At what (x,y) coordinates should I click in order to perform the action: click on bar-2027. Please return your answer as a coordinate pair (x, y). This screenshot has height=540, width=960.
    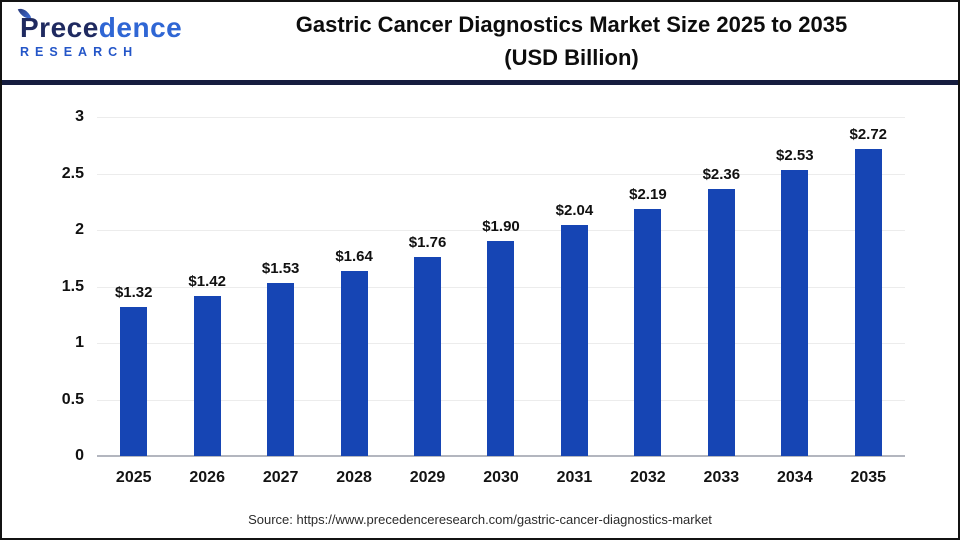
    Looking at the image, I should click on (281, 369).